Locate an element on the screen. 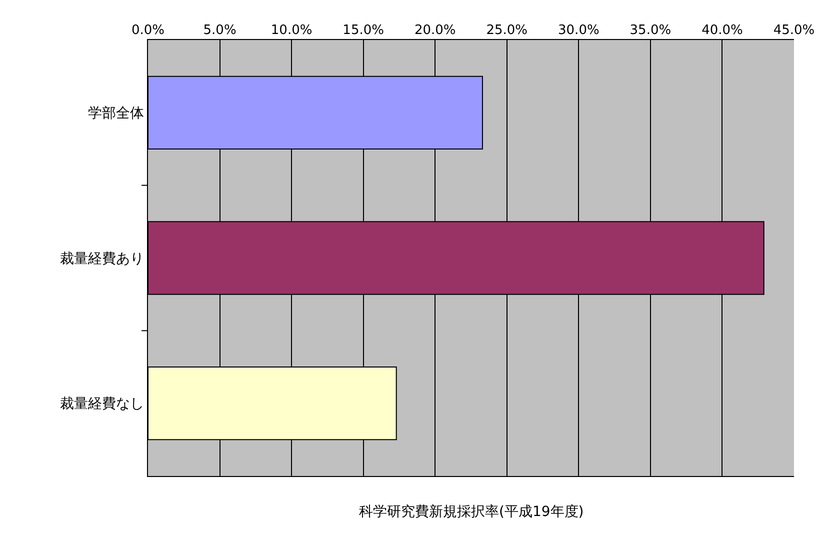 The height and width of the screenshot is (536, 827). y-tick-label: 学部全体 is located at coordinates (116, 114).